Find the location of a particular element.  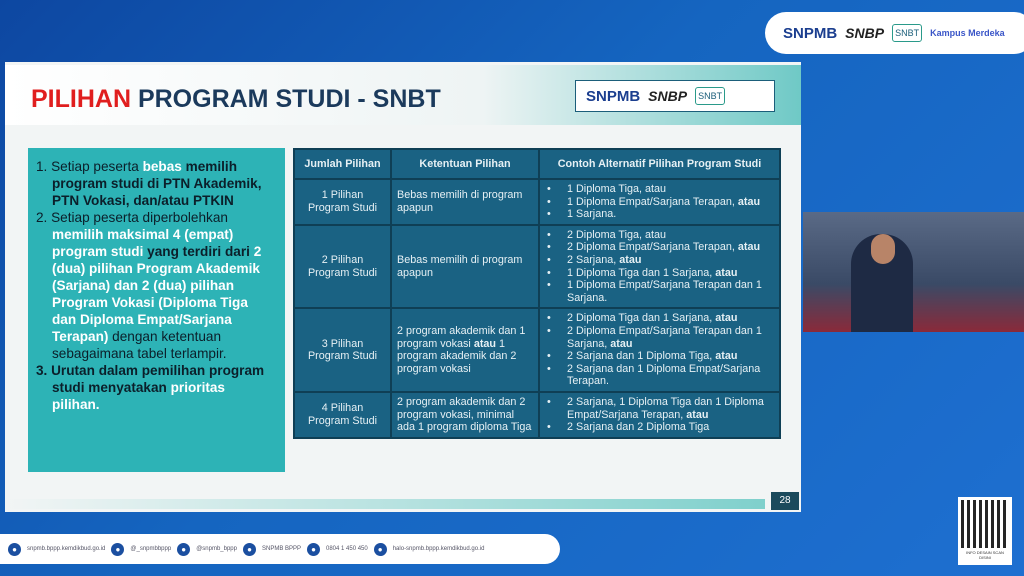

example-item: 2 Diploma Empat/Sarjana Terapan, atau is located at coordinates (659, 247).